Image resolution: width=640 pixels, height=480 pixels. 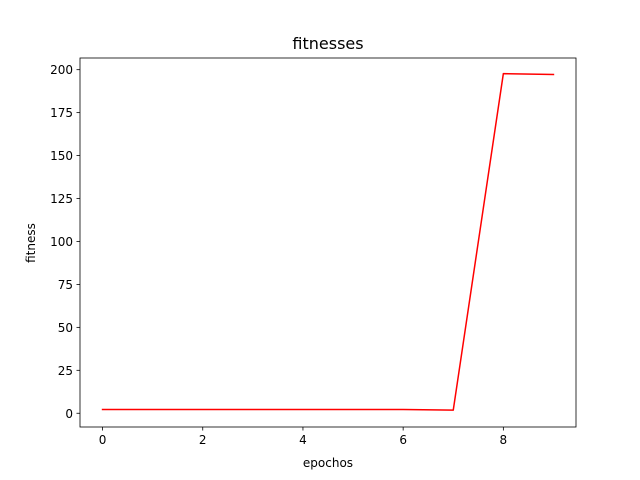 What do you see at coordinates (61, 199) in the screenshot?
I see `y-tick-label: 125` at bounding box center [61, 199].